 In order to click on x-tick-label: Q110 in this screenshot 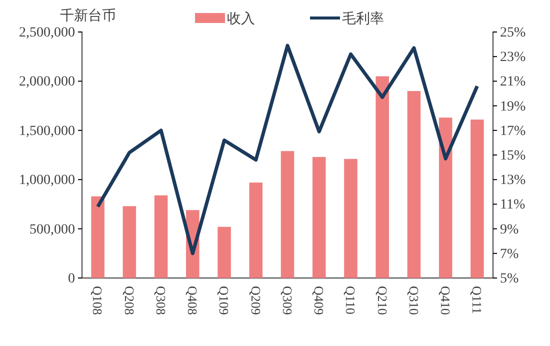, I will do `click(350, 300)`.